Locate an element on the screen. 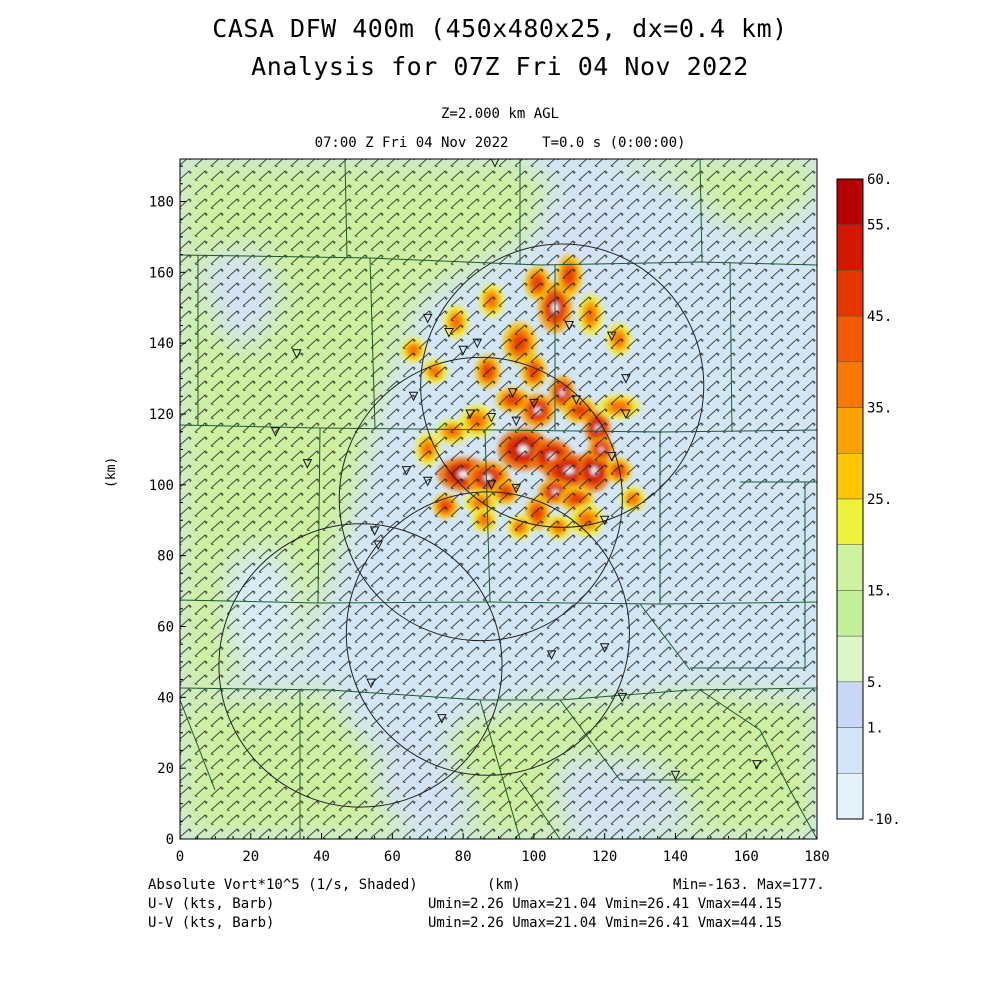 Image resolution: width=1000 pixels, height=1000 pixels. y-axis: 0 20 40 60 80 100 120 140 160 180 is located at coordinates (167, 506).